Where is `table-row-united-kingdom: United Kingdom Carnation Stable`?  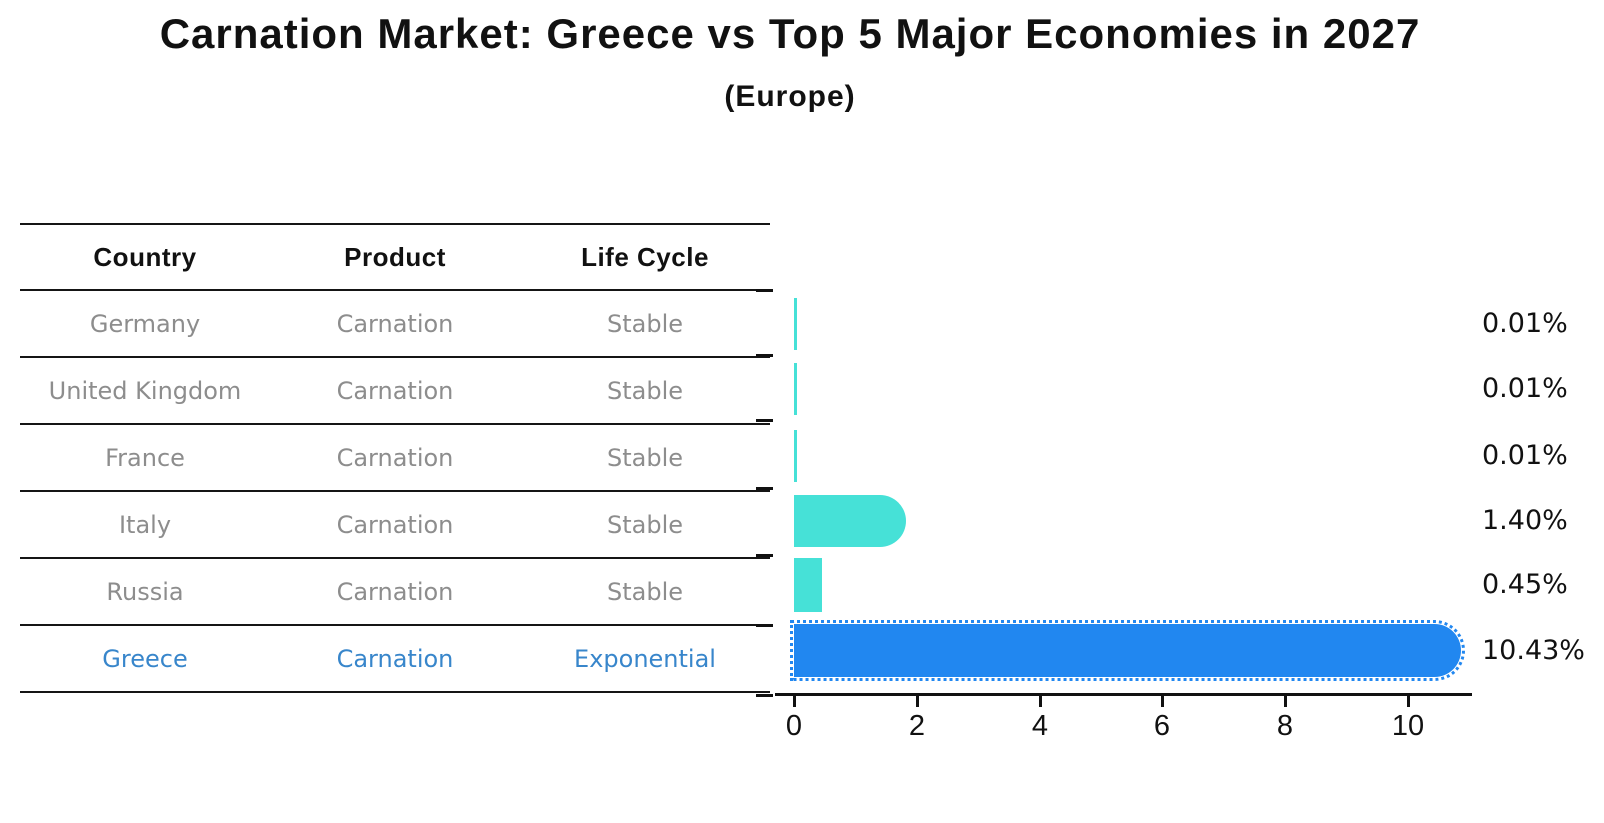 table-row-united-kingdom: United Kingdom Carnation Stable is located at coordinates (395, 389).